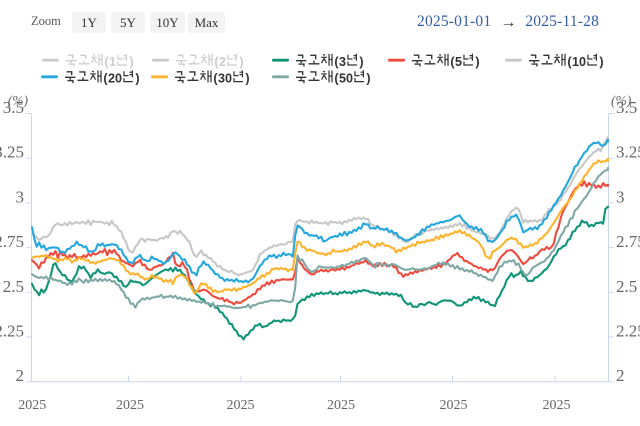 The image size is (640, 426). What do you see at coordinates (458, 62) in the screenshot?
I see `svg-text: 5` at bounding box center [458, 62].